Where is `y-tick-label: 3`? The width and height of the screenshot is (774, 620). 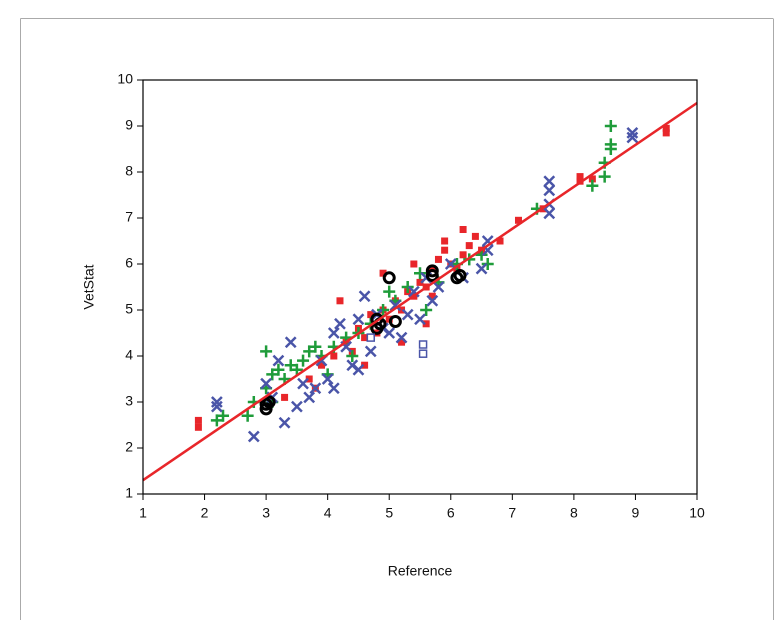 y-tick-label: 3 is located at coordinates (129, 401).